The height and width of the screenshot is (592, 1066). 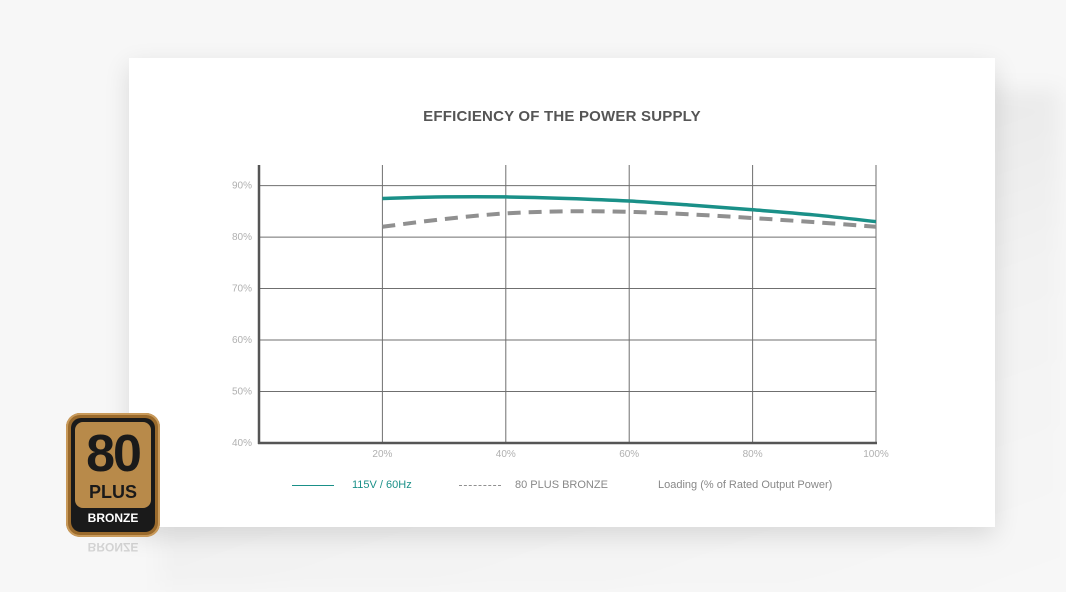 What do you see at coordinates (561, 485) in the screenshot?
I see `legend-label-series-2: 80 PLUS BRONZE` at bounding box center [561, 485].